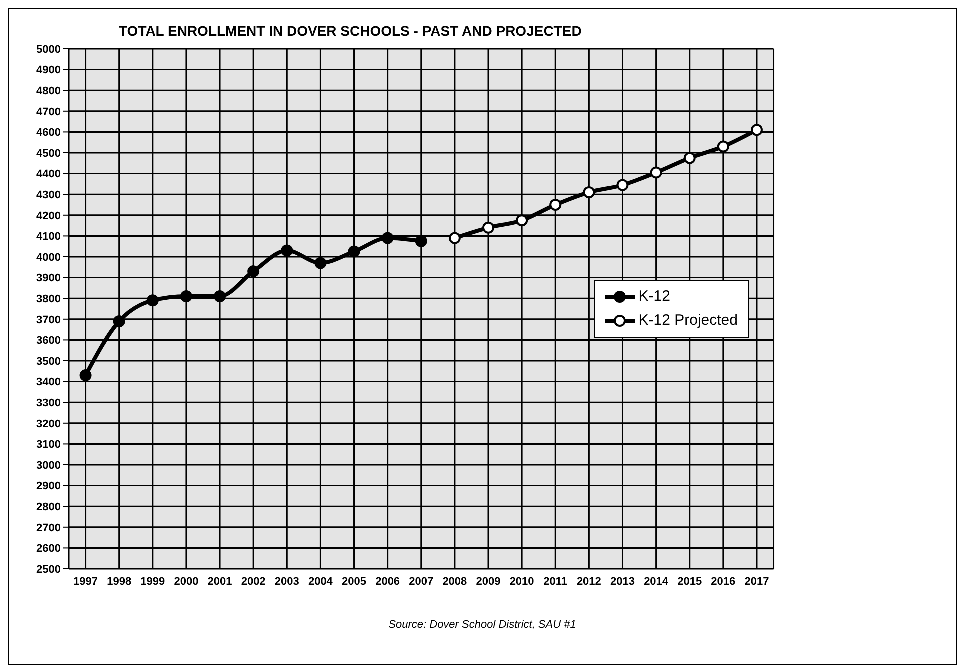 The image size is (963, 671). What do you see at coordinates (48, 570) in the screenshot?
I see `y-tick-label: 2500` at bounding box center [48, 570].